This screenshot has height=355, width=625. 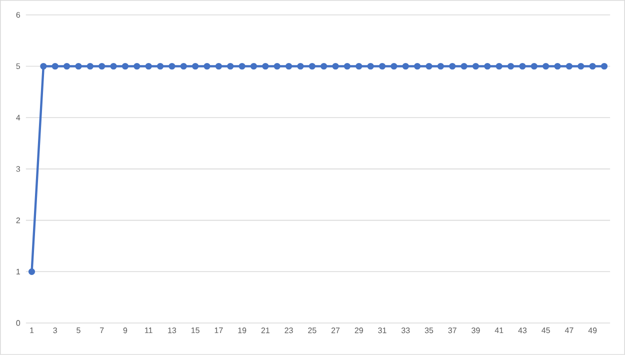 I want to click on x-tick-label: 41, so click(x=499, y=331).